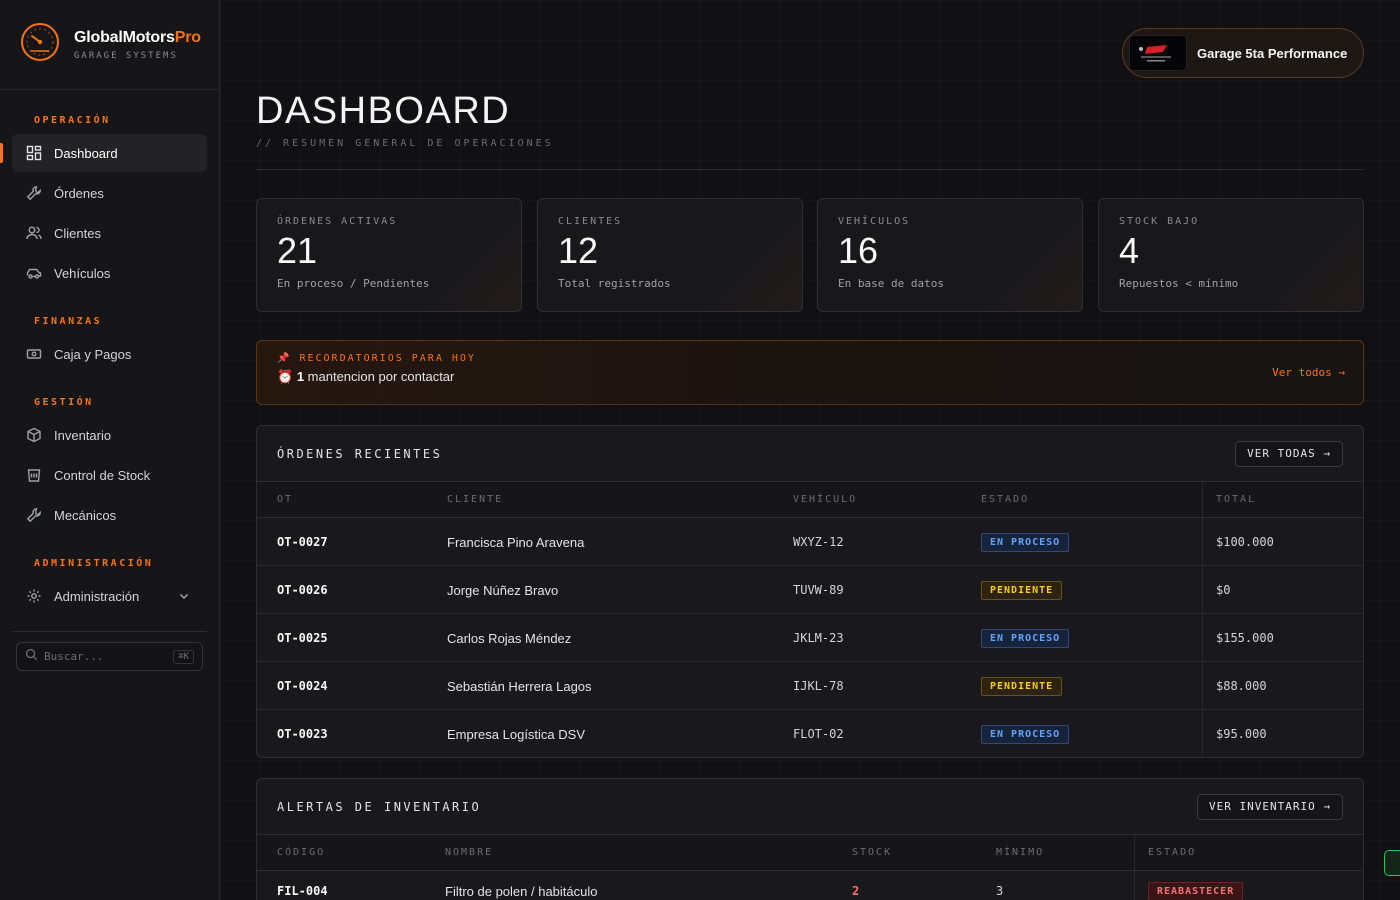 The height and width of the screenshot is (900, 1400). Describe the element at coordinates (1308, 372) in the screenshot. I see `view-all-reminders-link: Ver todos →` at that location.